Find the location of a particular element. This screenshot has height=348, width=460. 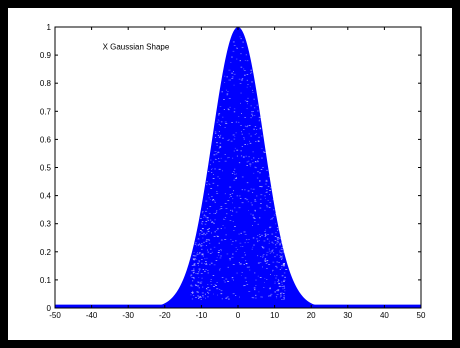

y-tick-label: 1 is located at coordinates (49, 27).